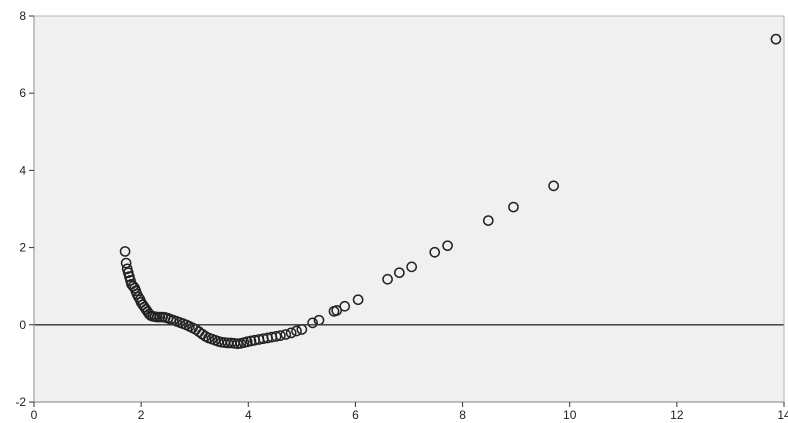 The width and height of the screenshot is (788, 423). What do you see at coordinates (355, 415) in the screenshot?
I see `x-tick-label: 6` at bounding box center [355, 415].